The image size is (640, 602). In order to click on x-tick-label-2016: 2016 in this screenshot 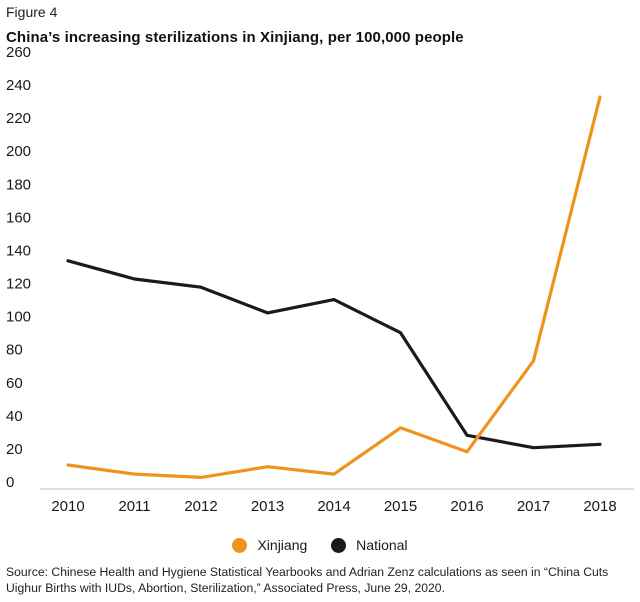, I will do `click(466, 506)`.